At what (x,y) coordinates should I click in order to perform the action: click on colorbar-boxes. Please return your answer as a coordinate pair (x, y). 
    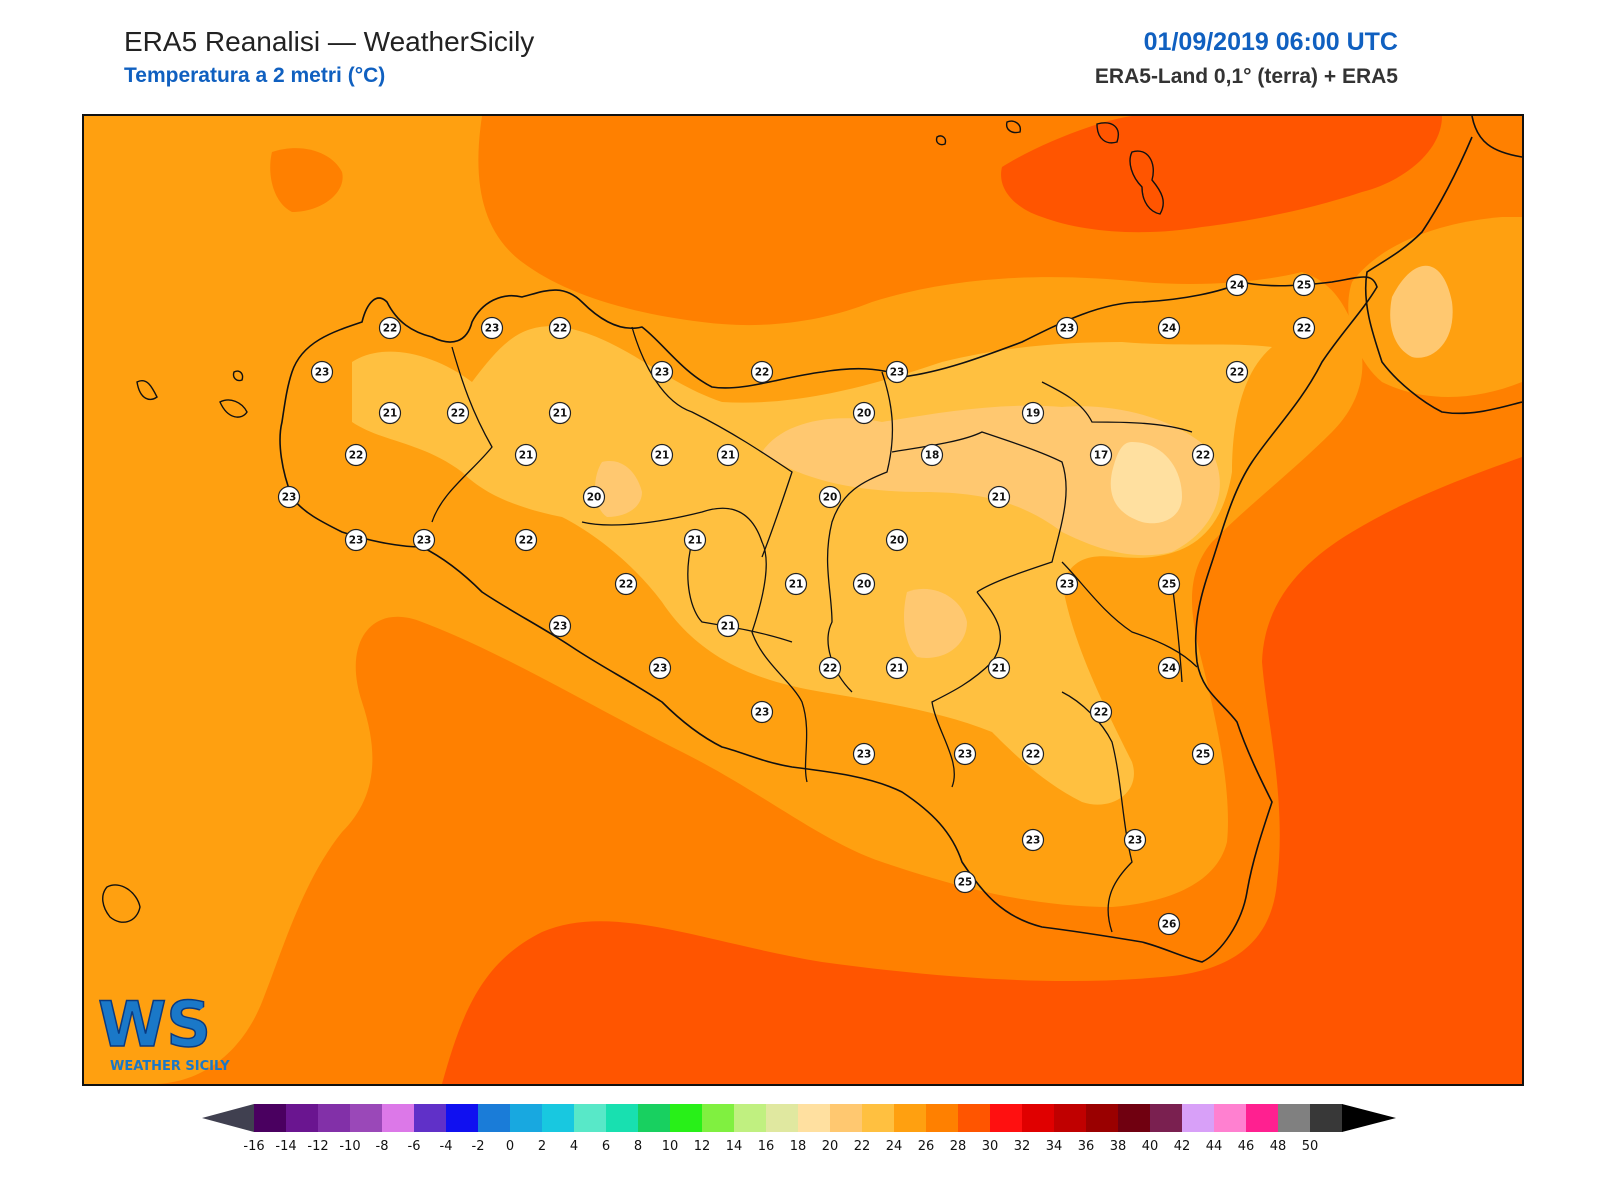
    Looking at the image, I should click on (799, 1118).